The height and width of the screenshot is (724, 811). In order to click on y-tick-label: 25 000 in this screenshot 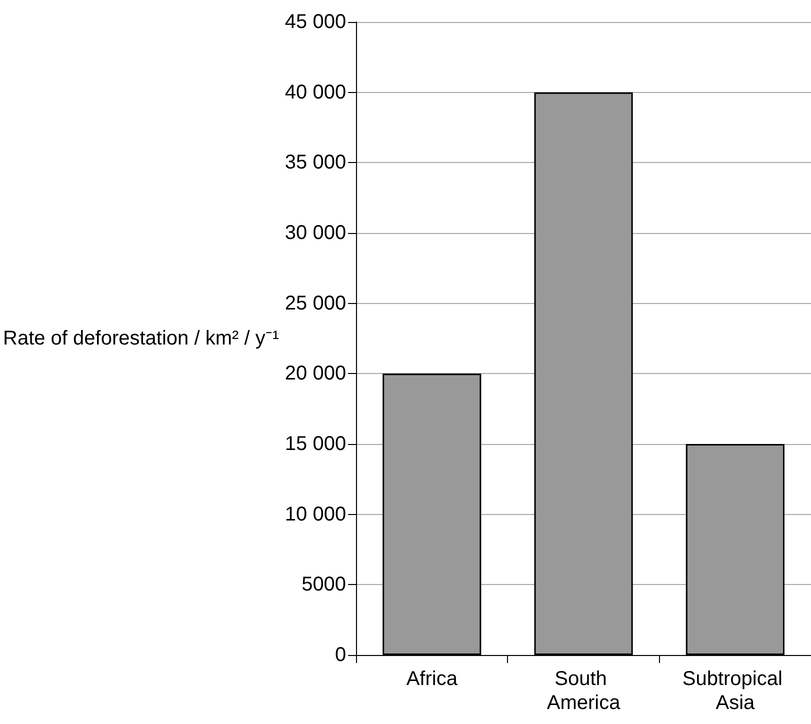, I will do `click(315, 303)`.